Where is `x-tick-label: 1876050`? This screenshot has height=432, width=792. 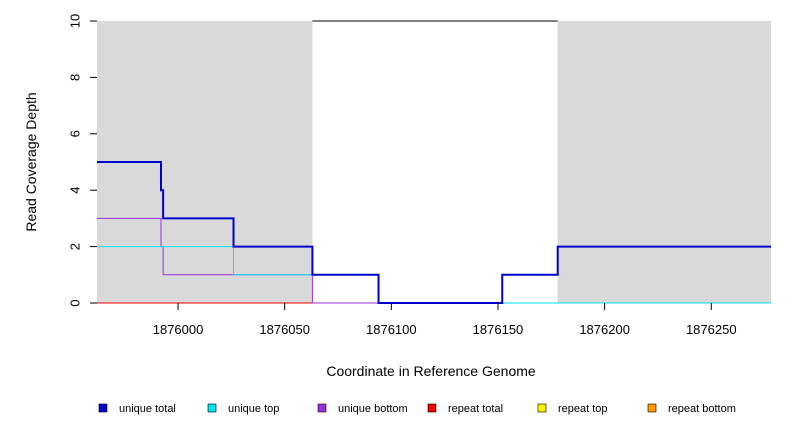 x-tick-label: 1876050 is located at coordinates (284, 329).